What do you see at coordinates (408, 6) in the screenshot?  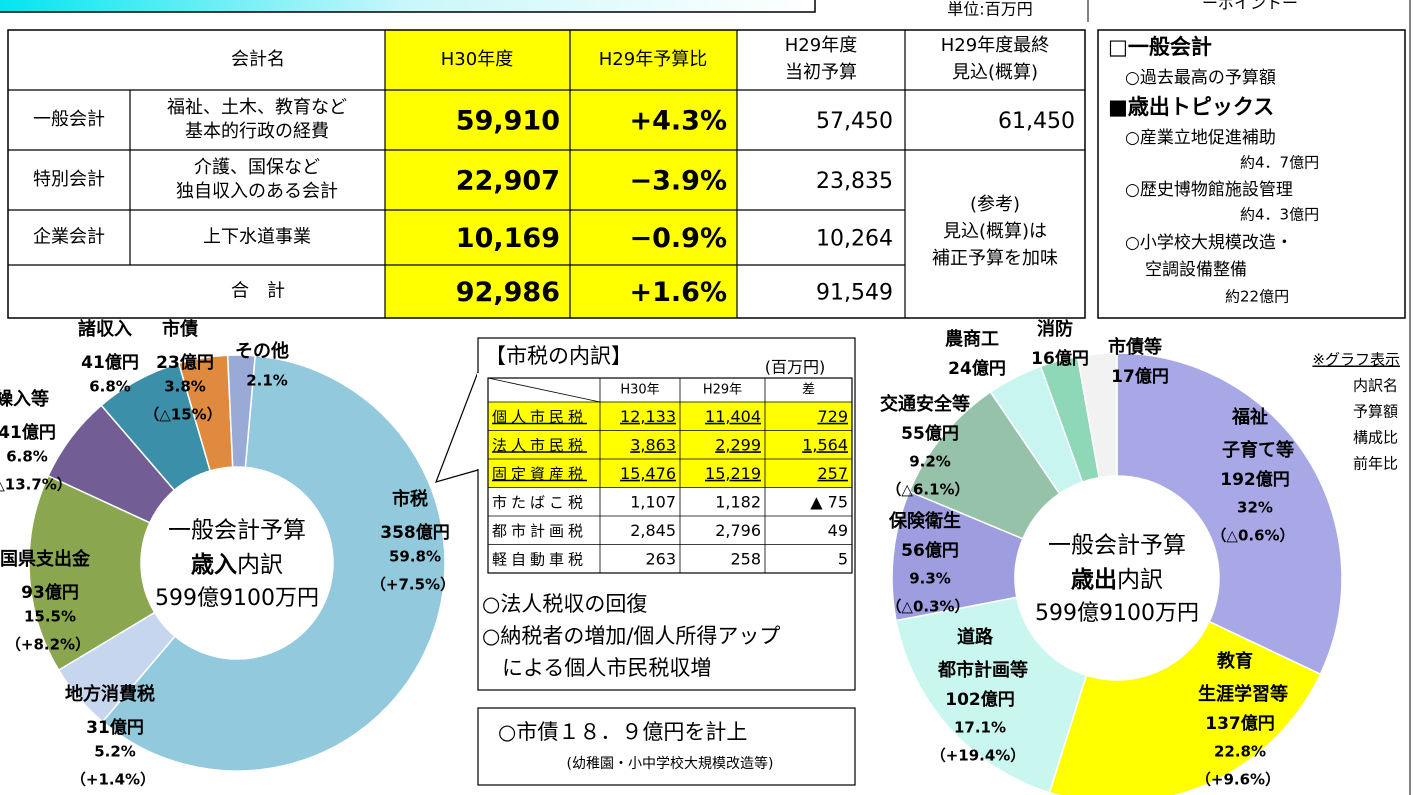 I see `banner` at bounding box center [408, 6].